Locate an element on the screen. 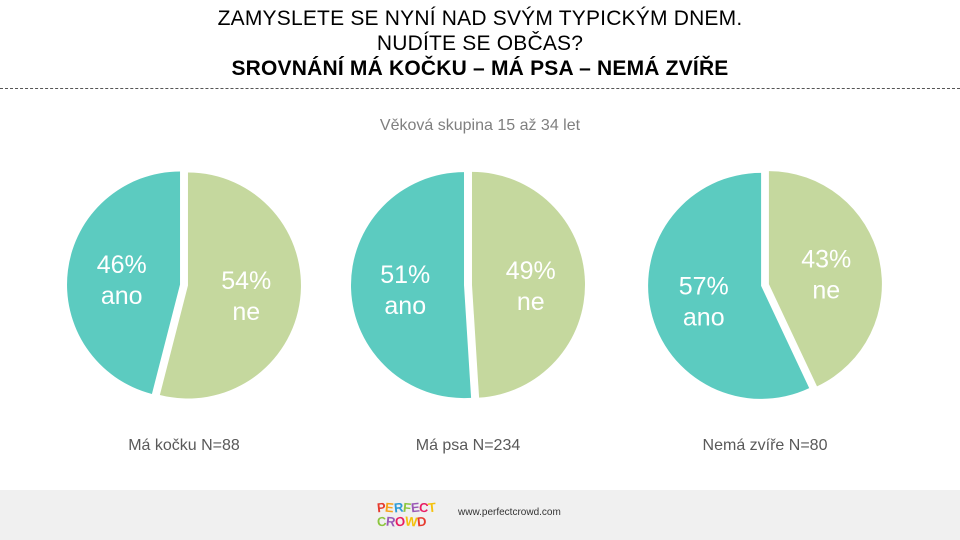 The image size is (960, 540). footer-url: www.perfectcrowd.com is located at coordinates (509, 512).